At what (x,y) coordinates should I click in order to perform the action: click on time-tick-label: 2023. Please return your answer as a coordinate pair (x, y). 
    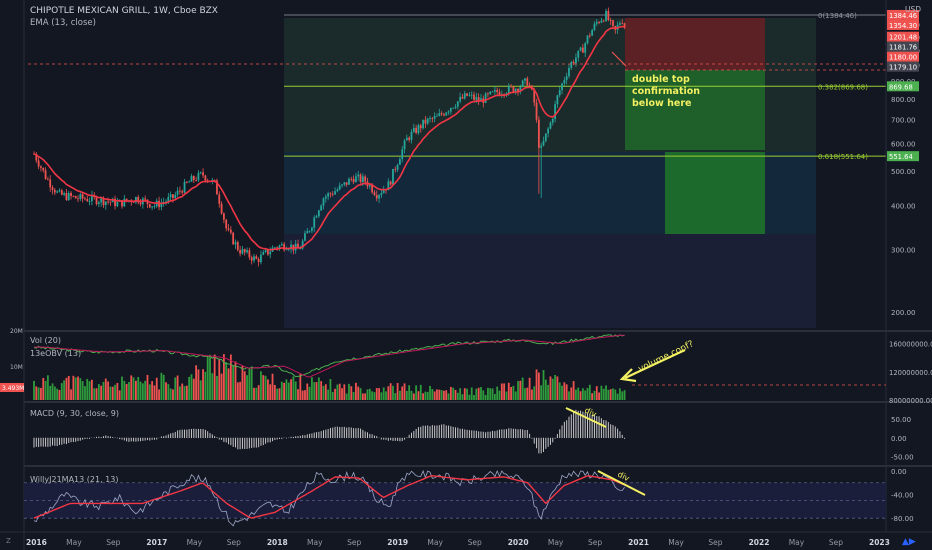
    Looking at the image, I should click on (879, 542).